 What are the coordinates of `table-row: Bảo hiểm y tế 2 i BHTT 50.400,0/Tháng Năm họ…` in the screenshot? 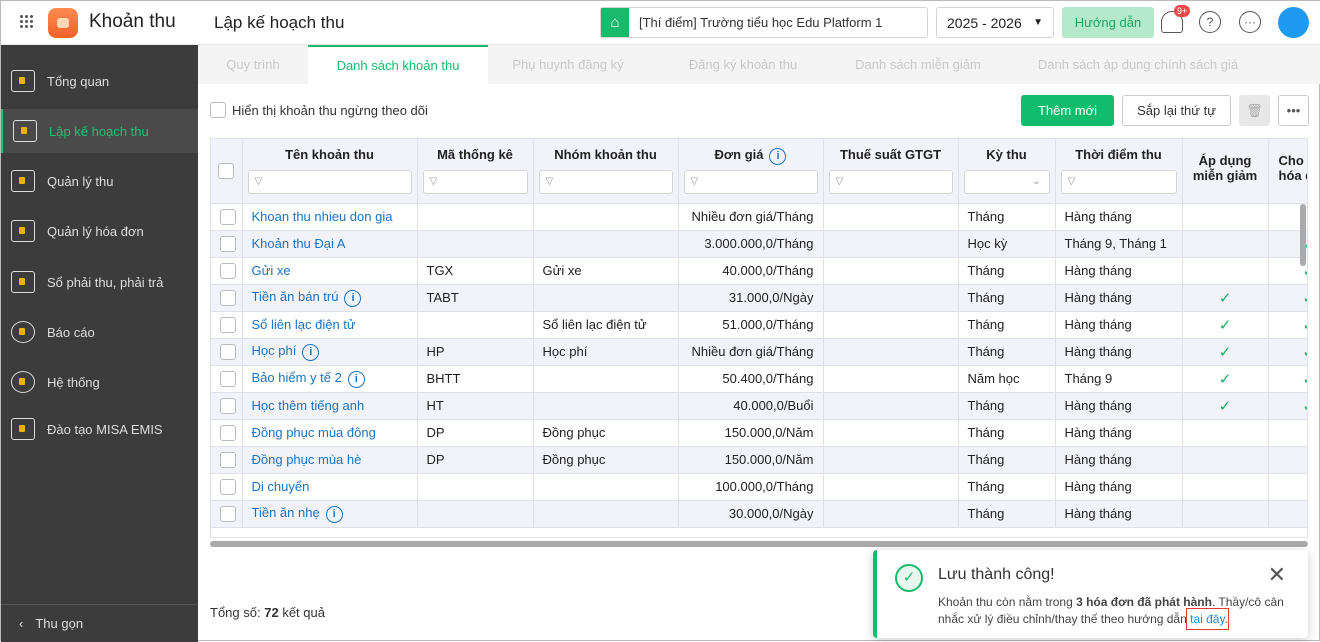 It's located at (759, 379).